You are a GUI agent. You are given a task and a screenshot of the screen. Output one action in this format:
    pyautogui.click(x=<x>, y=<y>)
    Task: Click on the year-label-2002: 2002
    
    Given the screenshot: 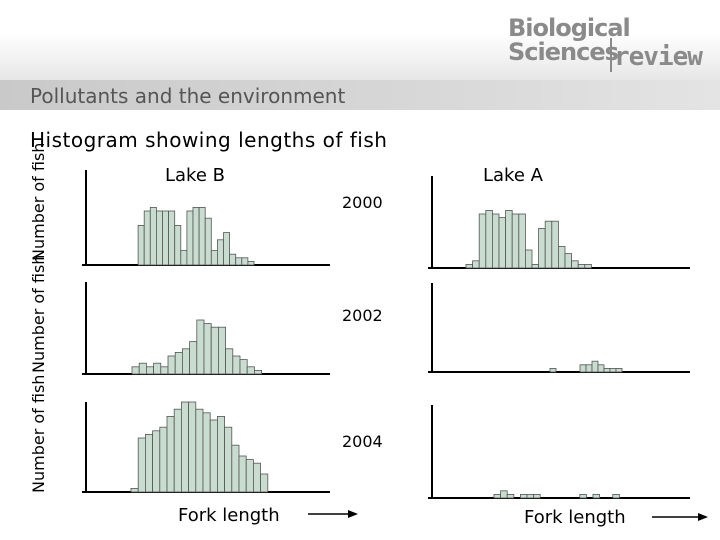 What is the action you would take?
    pyautogui.click(x=362, y=315)
    